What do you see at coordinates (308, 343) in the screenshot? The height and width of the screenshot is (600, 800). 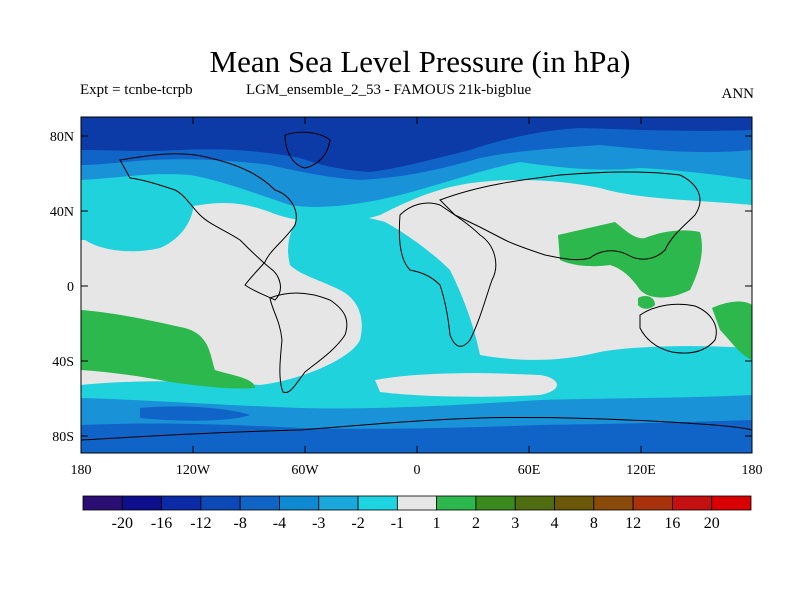 I see `coast-south-america` at bounding box center [308, 343].